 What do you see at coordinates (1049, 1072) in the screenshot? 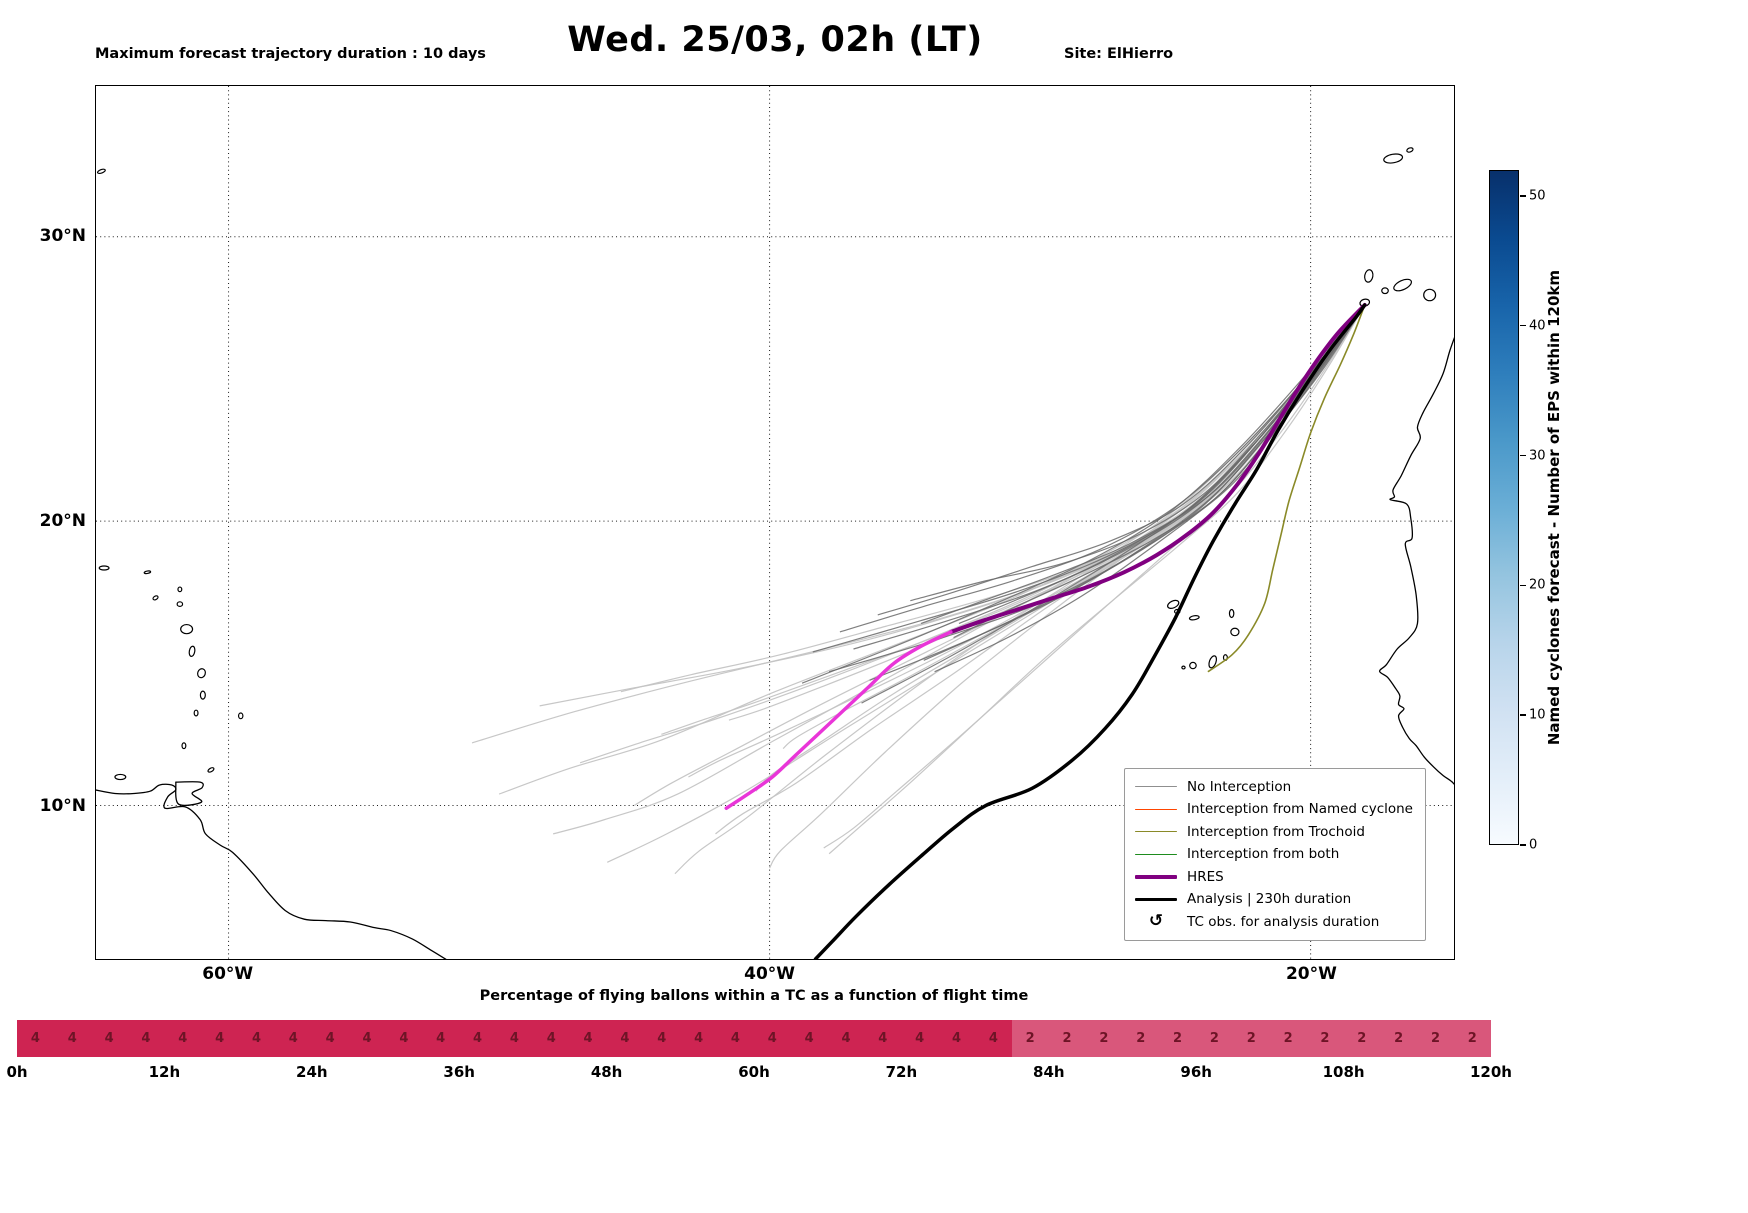
I see `time-axis-tick-label: 84h` at bounding box center [1049, 1072].